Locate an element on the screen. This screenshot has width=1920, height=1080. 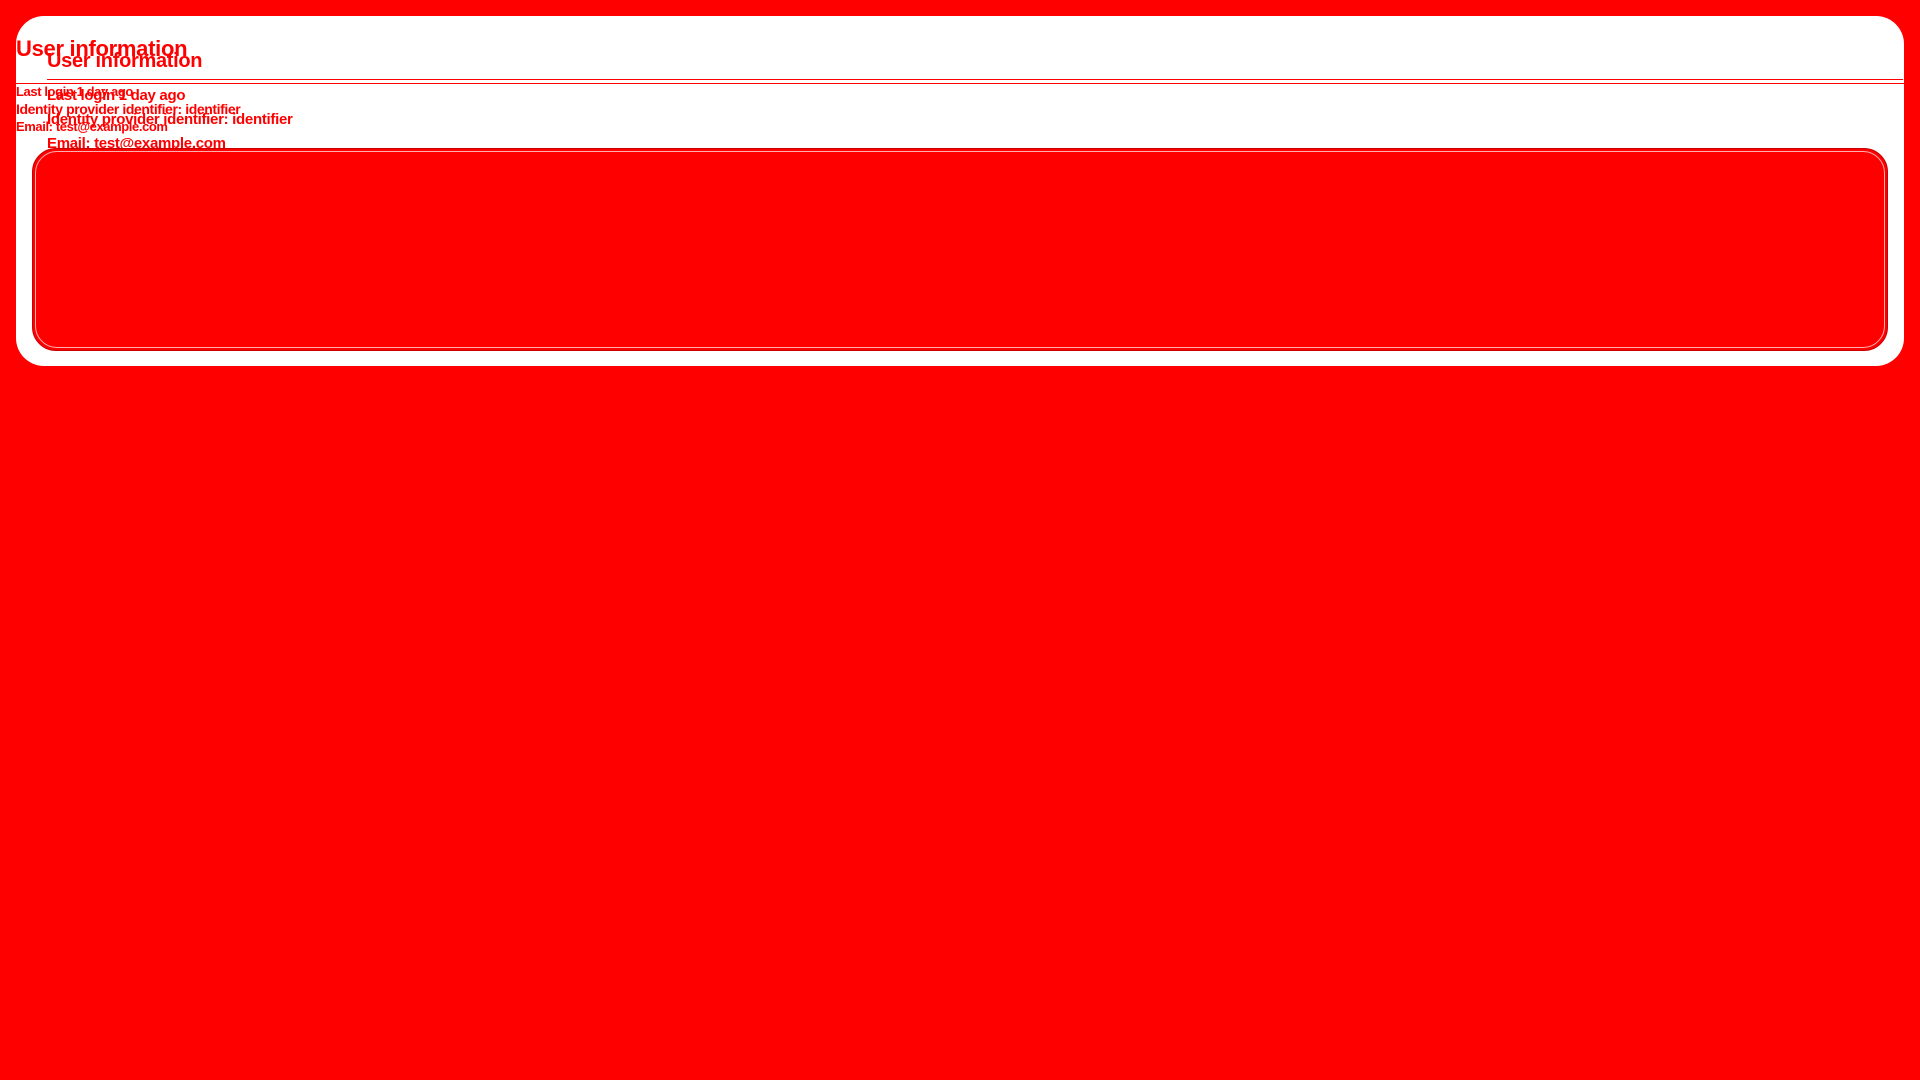
overlay-title: User information is located at coordinates (102, 48).